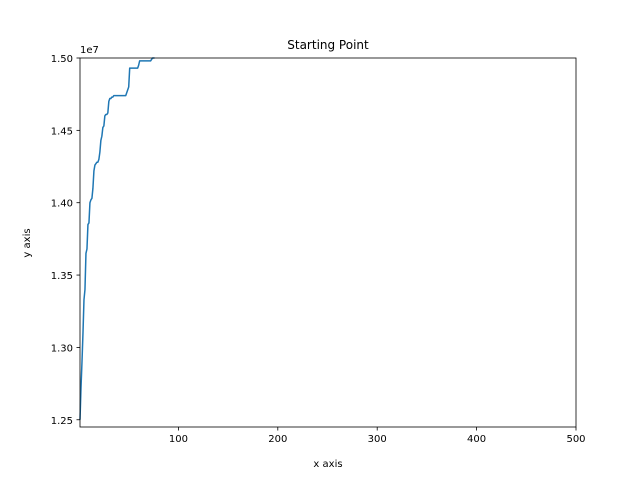 Image resolution: width=640 pixels, height=480 pixels. Describe the element at coordinates (328, 45) in the screenshot. I see `chart-title: Starting Point` at that location.